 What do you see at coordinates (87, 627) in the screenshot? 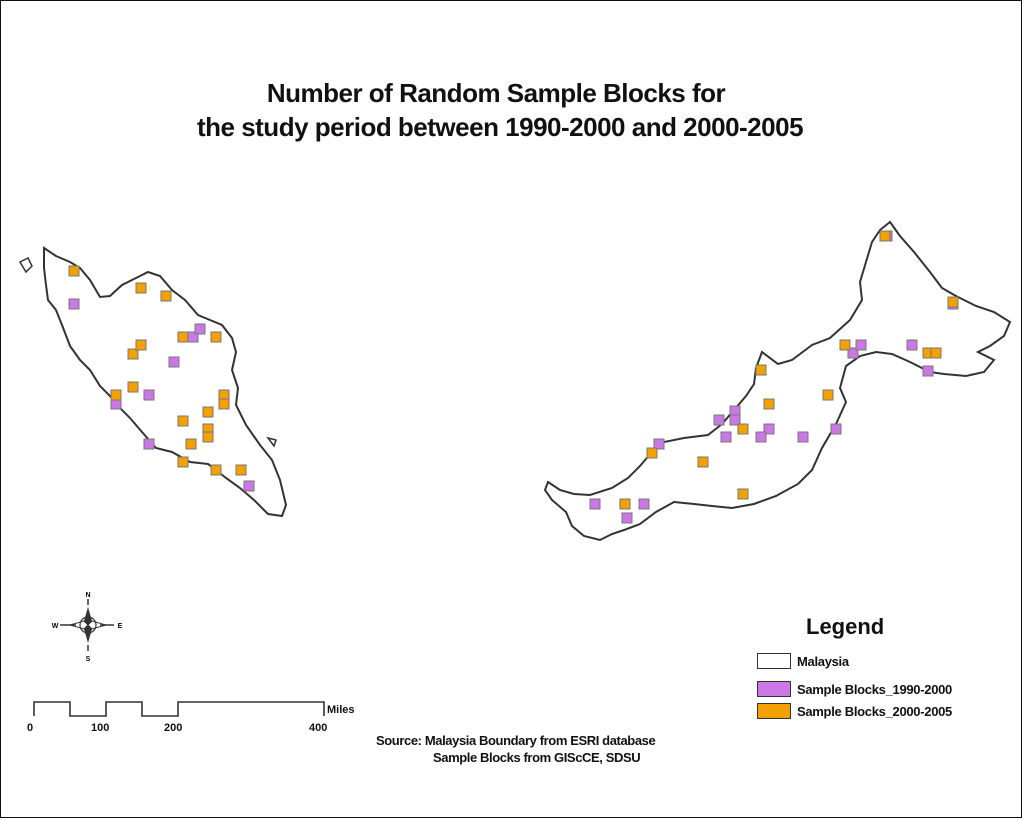
I see `compass-rose-icon: N E S W` at bounding box center [87, 627].